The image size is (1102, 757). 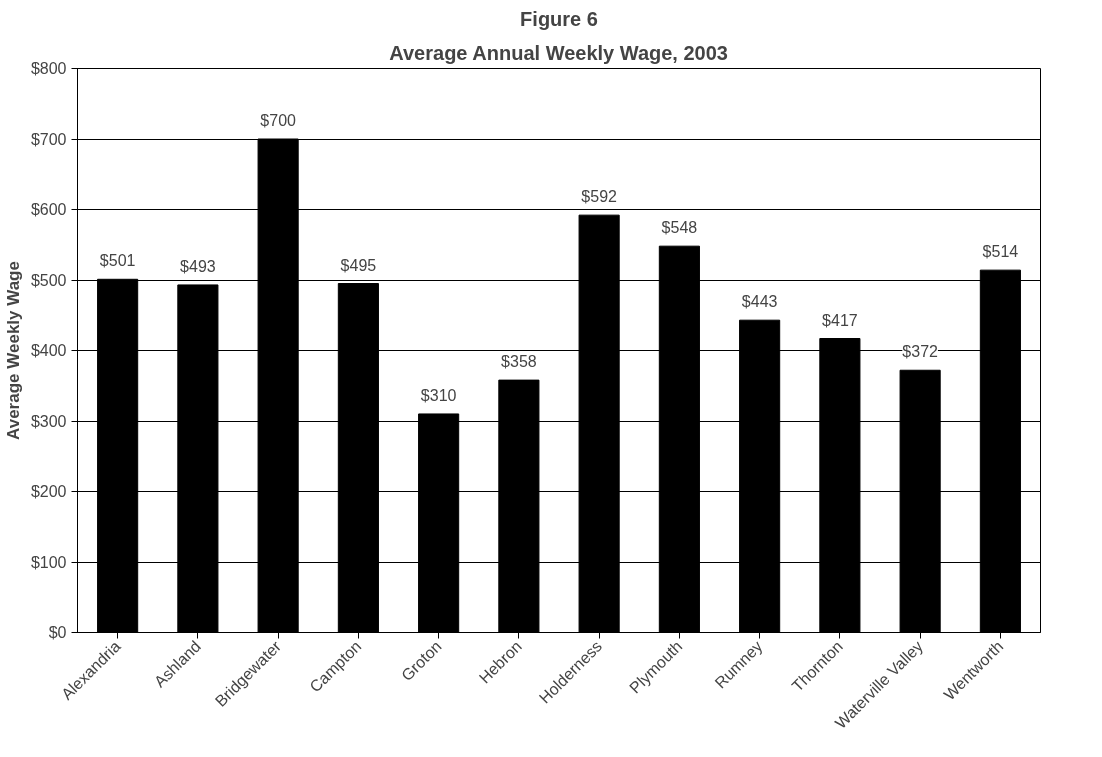 I want to click on y-tick-label: $600, so click(x=48, y=209).